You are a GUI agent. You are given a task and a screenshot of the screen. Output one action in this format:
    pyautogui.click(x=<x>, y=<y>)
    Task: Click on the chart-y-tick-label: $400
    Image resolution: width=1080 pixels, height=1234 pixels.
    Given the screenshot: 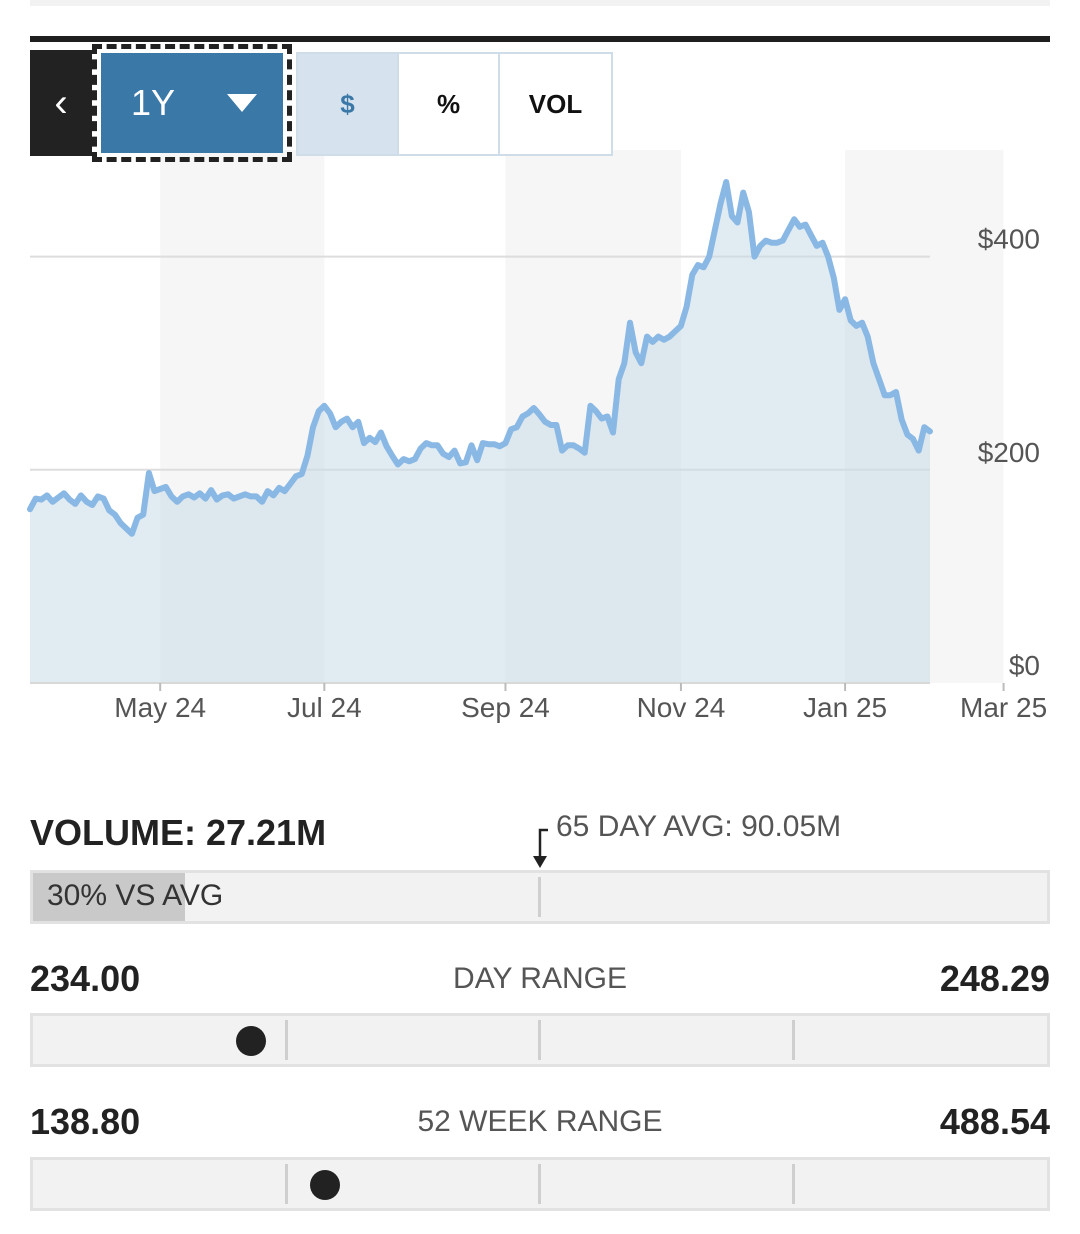 What is the action you would take?
    pyautogui.click(x=1009, y=239)
    